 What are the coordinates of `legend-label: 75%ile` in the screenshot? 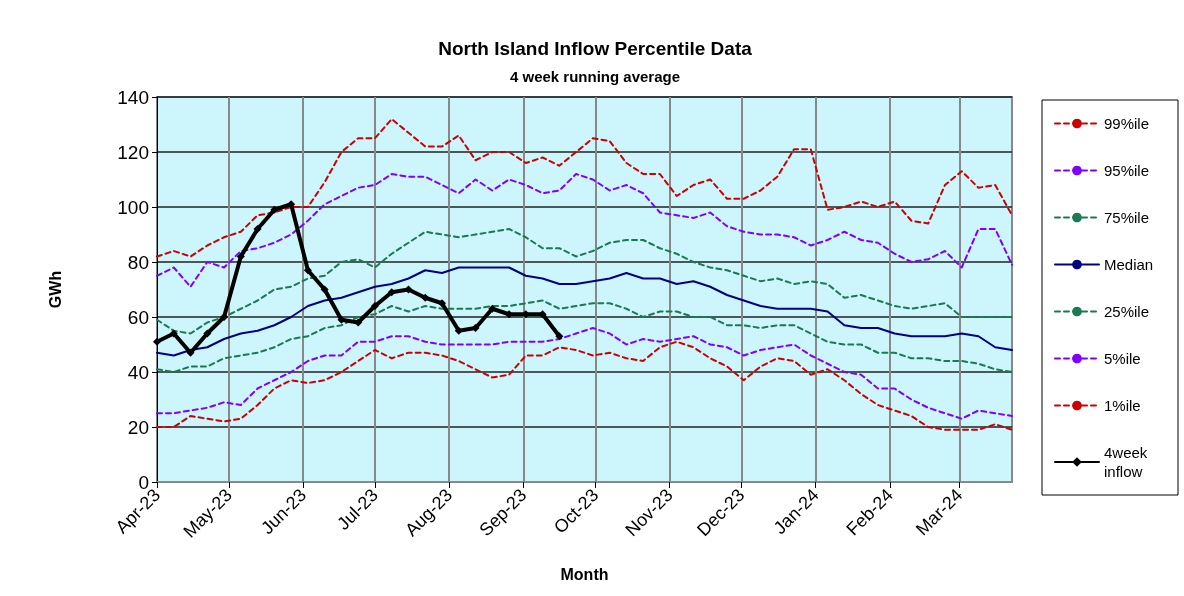 It's located at (1127, 217).